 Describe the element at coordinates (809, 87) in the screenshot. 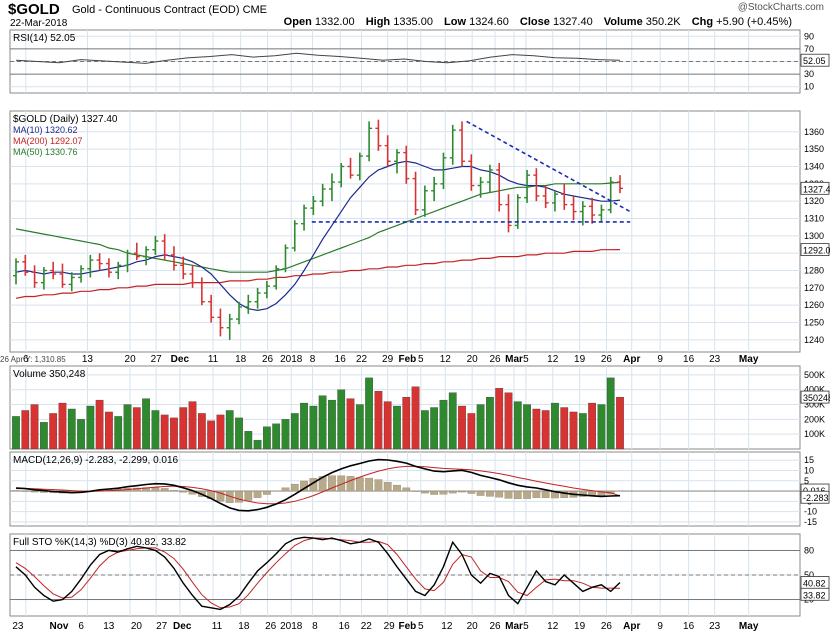

I see `y-tick-label: 10` at that location.